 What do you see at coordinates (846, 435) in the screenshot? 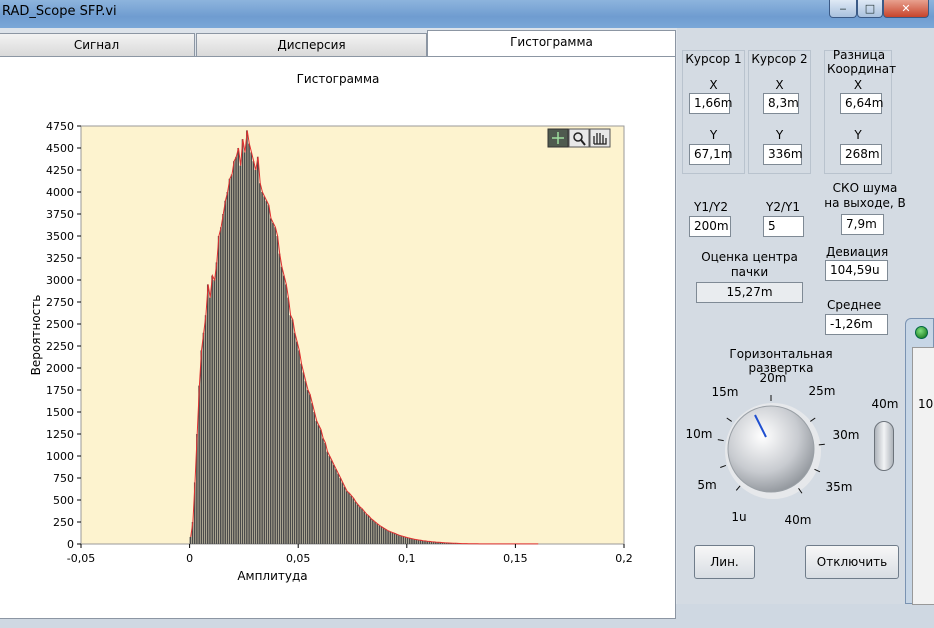
I see `knob-tick-30m: 30m` at bounding box center [846, 435].